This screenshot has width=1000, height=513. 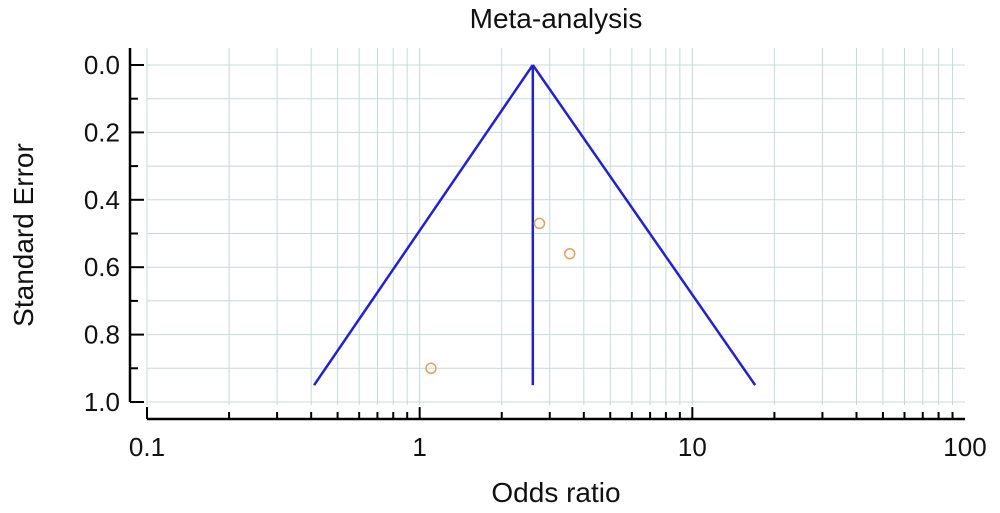 What do you see at coordinates (964, 447) in the screenshot?
I see `x-tick-label: 100` at bounding box center [964, 447].